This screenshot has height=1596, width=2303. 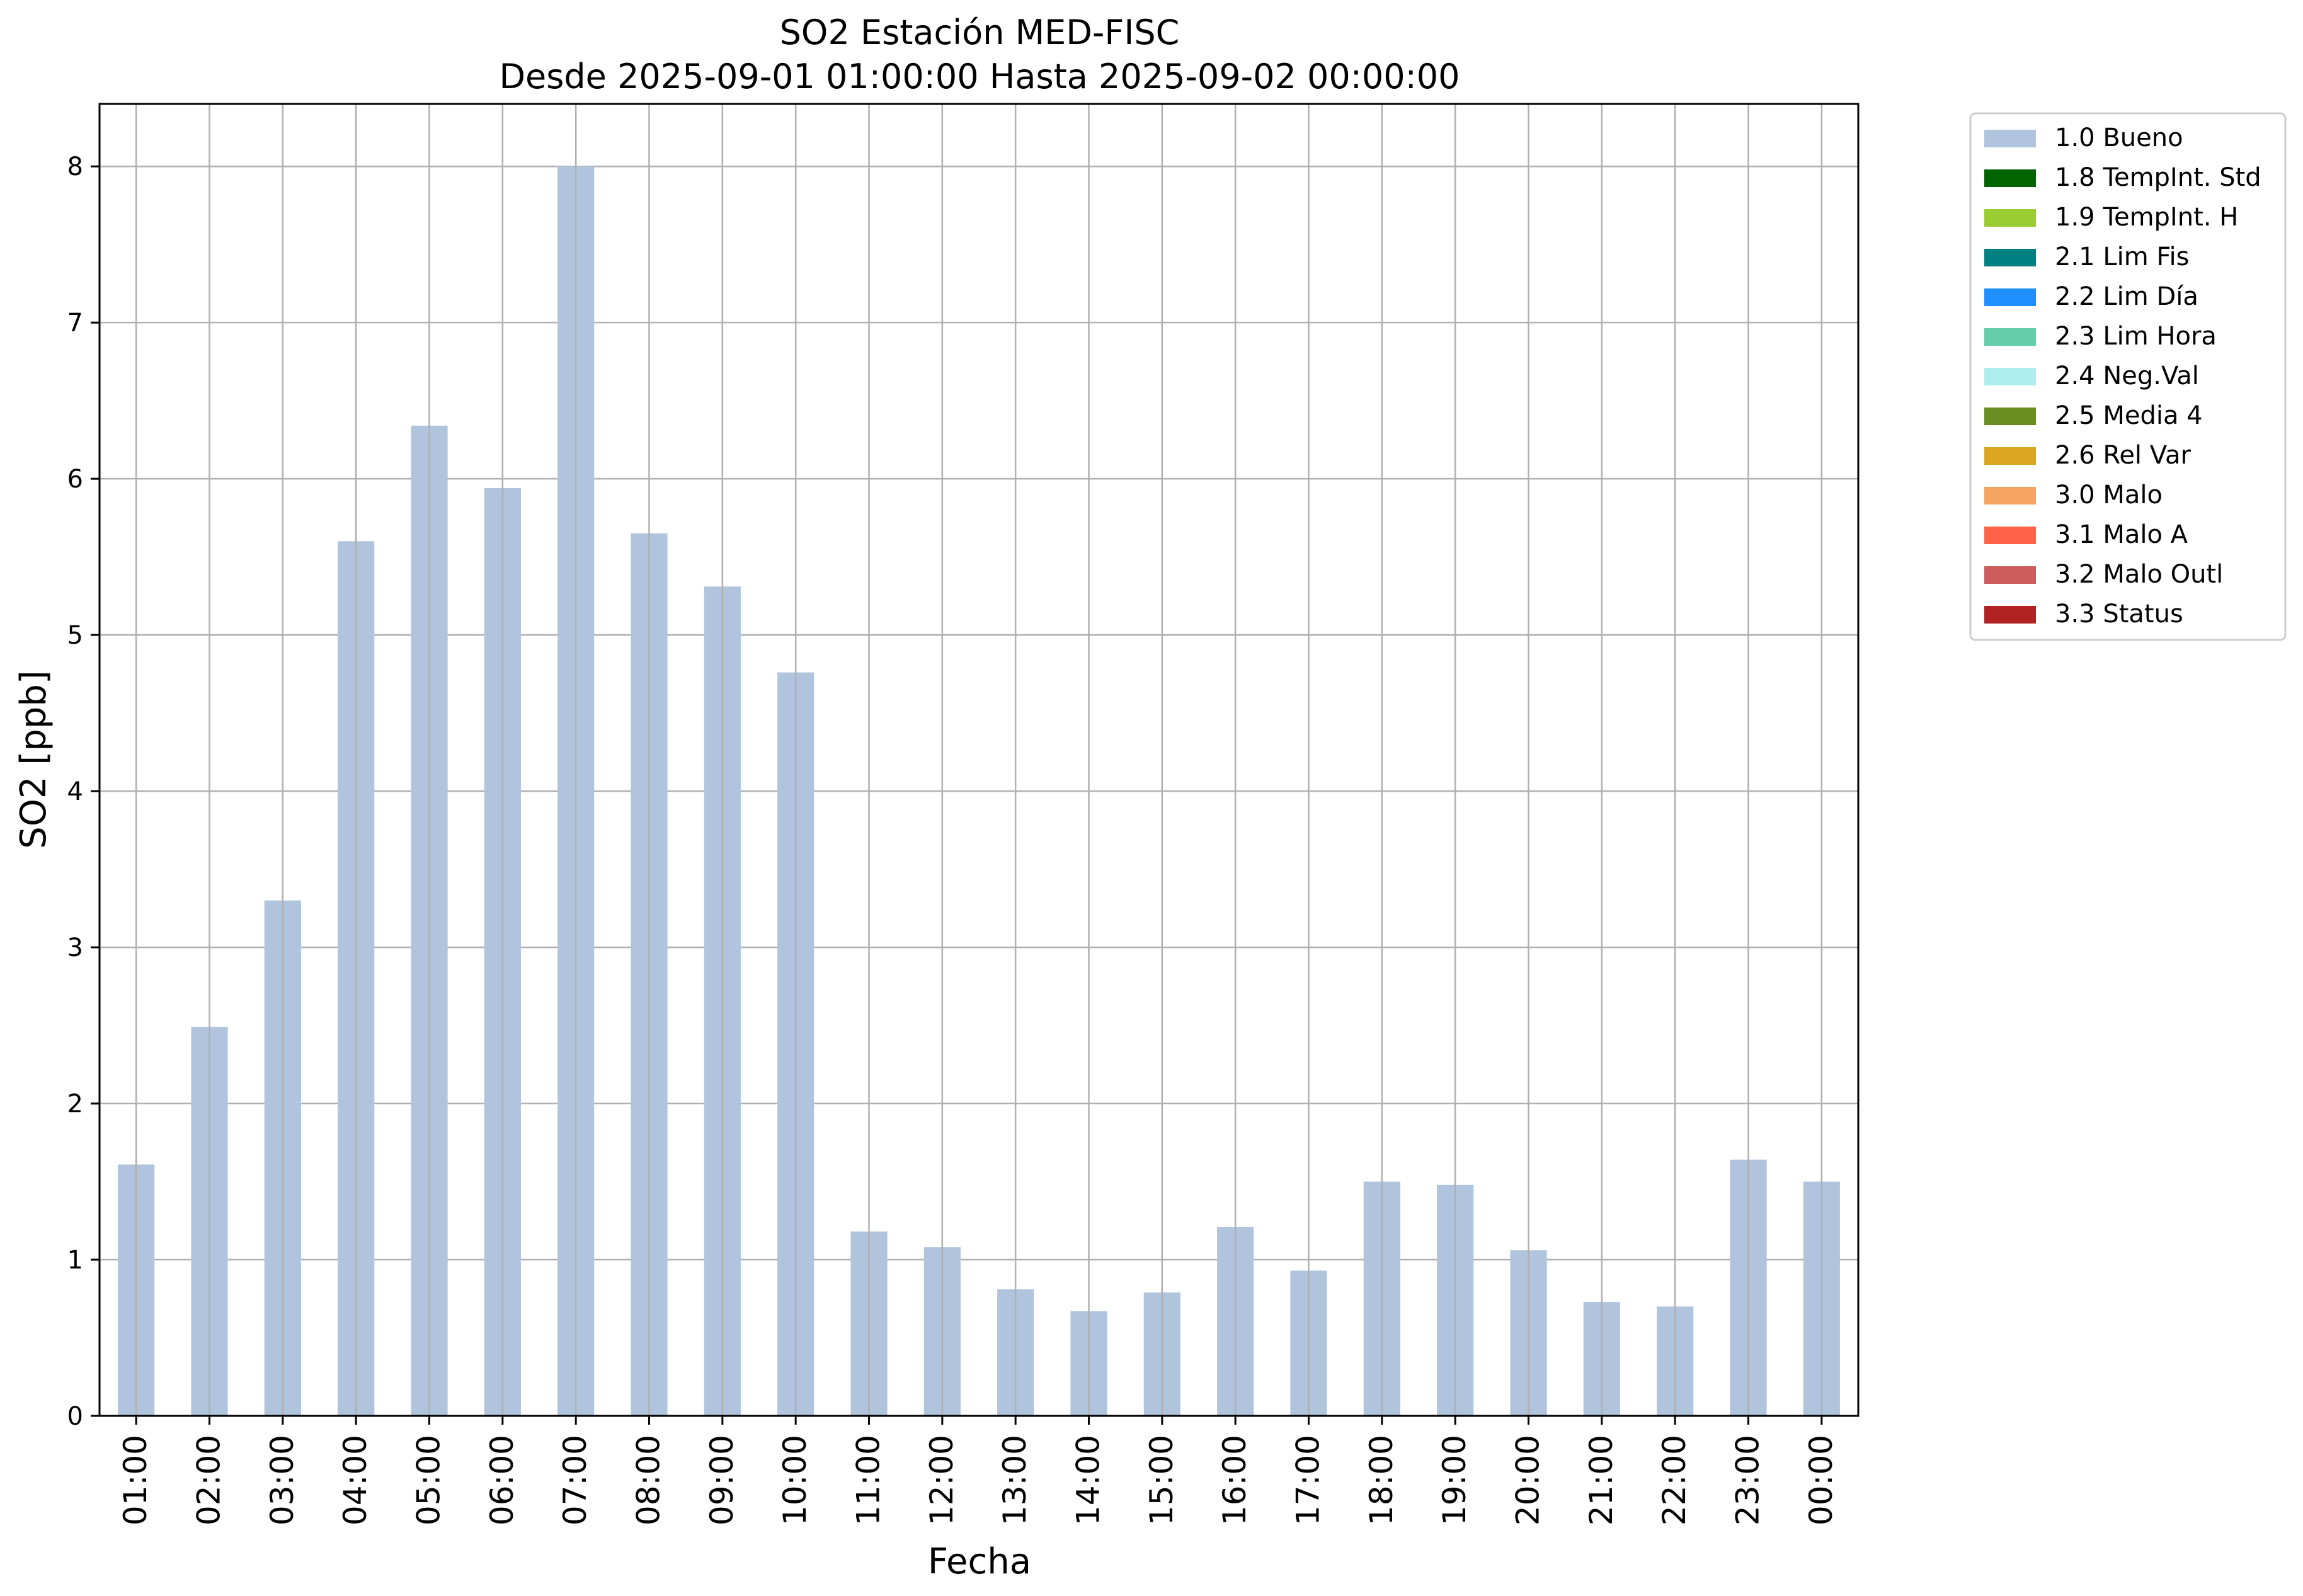 I want to click on legend-label: 3.0 Malo, so click(x=2109, y=495).